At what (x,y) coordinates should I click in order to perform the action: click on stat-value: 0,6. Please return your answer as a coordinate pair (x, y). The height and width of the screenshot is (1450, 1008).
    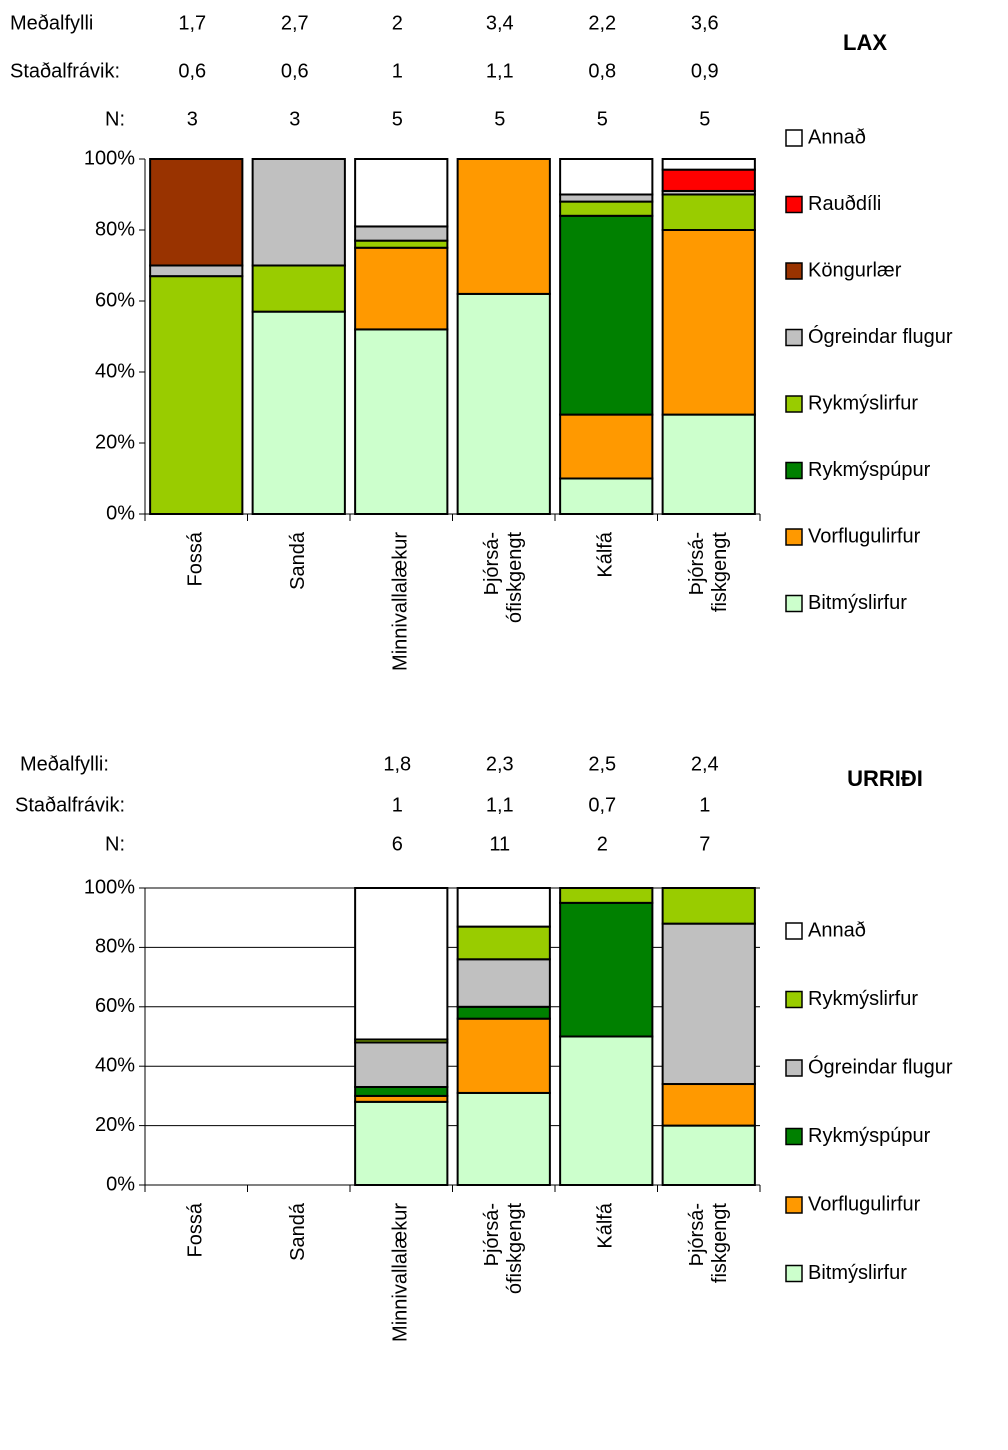
    Looking at the image, I should click on (295, 71).